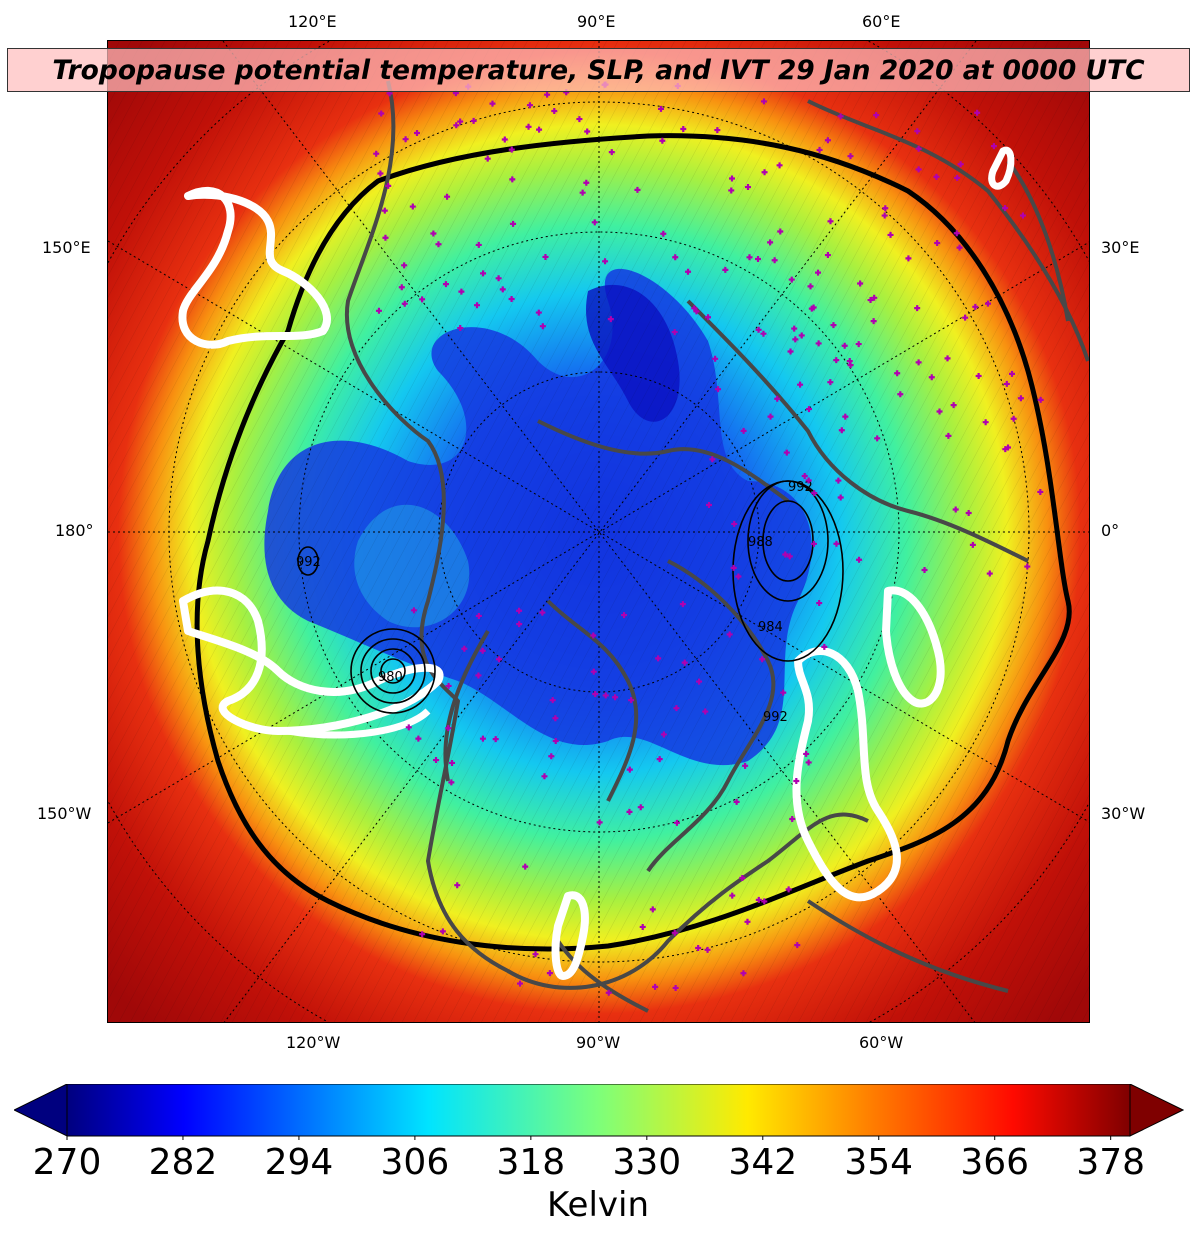 The height and width of the screenshot is (1238, 1197). Describe the element at coordinates (760, 542) in the screenshot. I see `slp-label: 988` at that location.